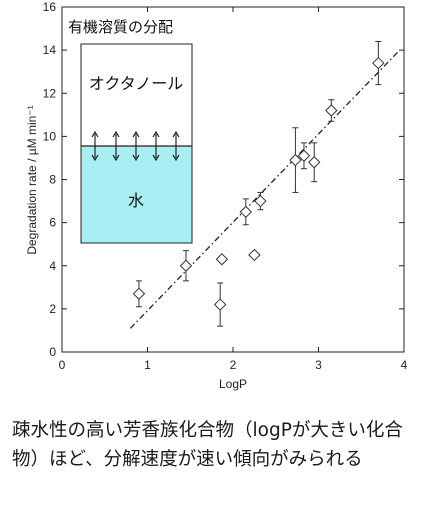 Image resolution: width=422 pixels, height=513 pixels. Describe the element at coordinates (50, 7) in the screenshot. I see `y-tick-label: 16` at that location.